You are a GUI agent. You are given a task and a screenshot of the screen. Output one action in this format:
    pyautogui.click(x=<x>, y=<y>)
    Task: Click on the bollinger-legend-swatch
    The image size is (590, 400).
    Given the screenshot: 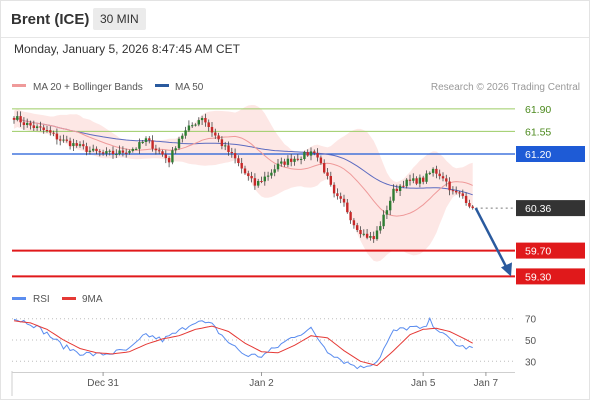 What is the action you would take?
    pyautogui.click(x=19, y=85)
    